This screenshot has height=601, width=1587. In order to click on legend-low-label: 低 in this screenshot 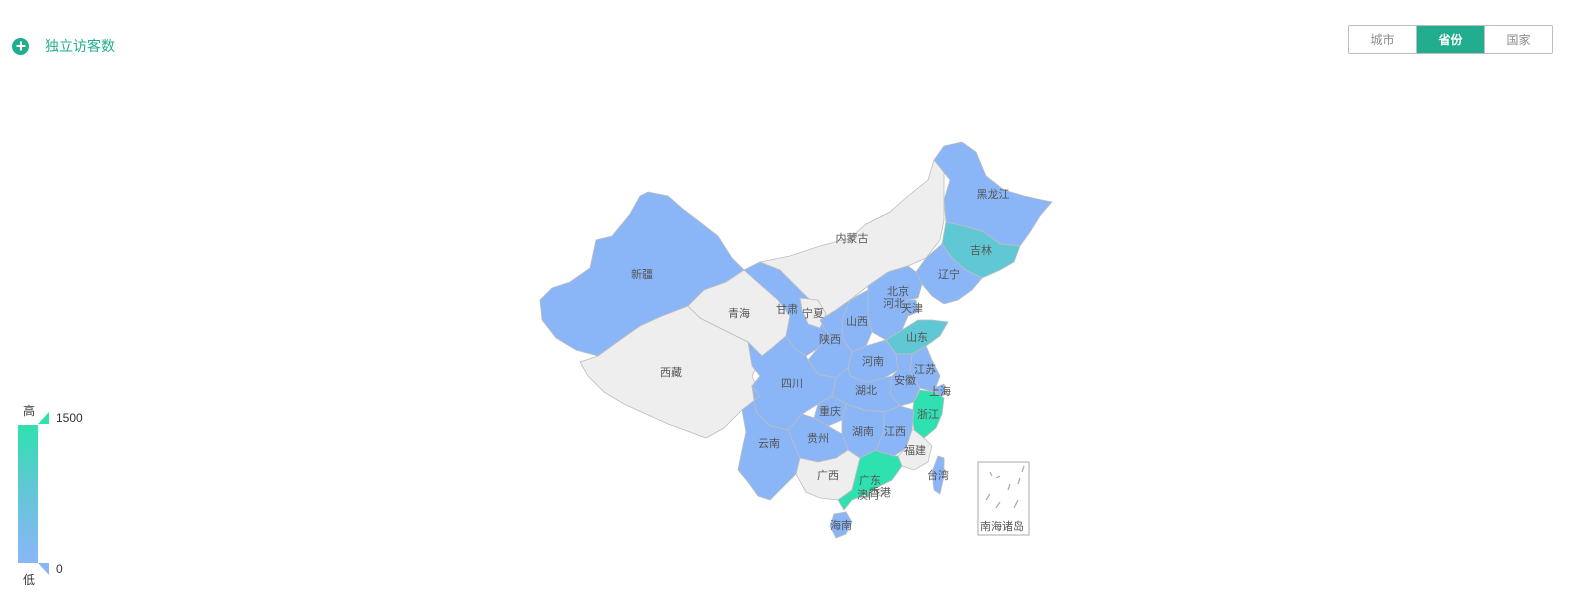, I will do `click(29, 580)`.